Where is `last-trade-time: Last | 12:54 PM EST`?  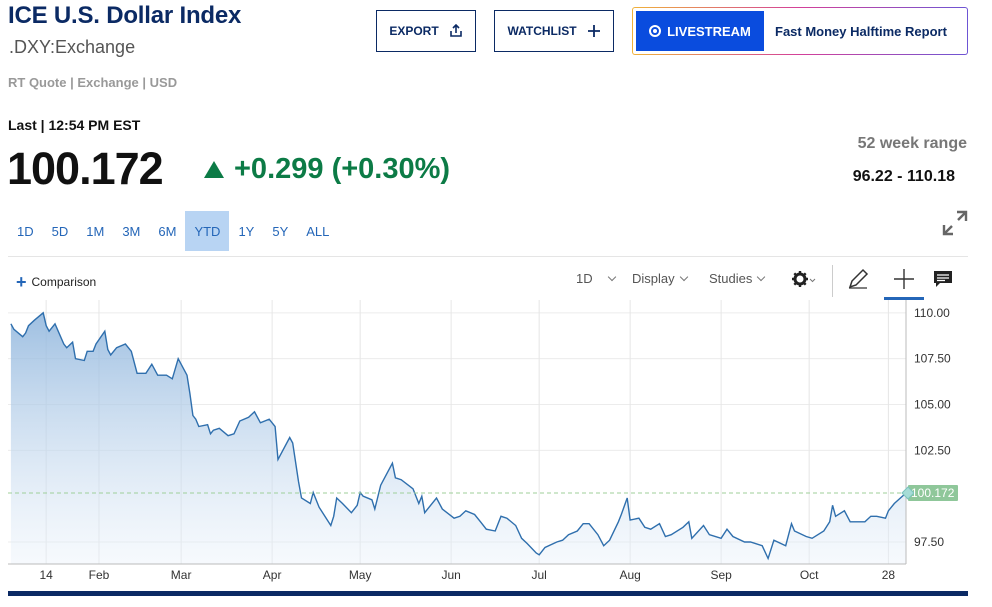 last-trade-time: Last | 12:54 PM EST is located at coordinates (74, 125).